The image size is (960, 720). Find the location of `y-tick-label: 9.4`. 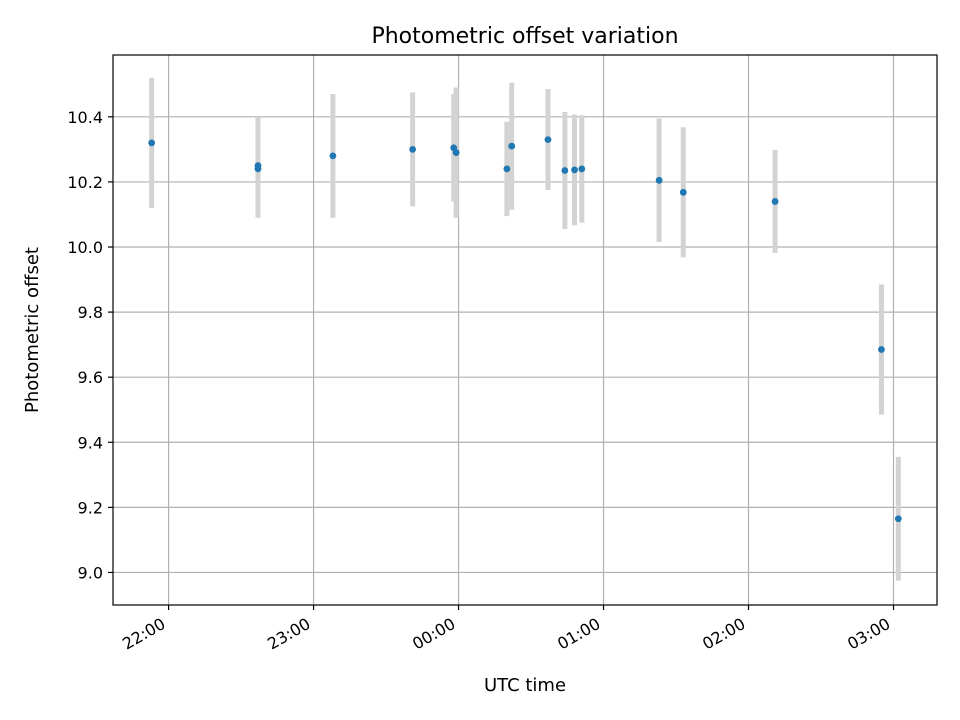

y-tick-label: 9.4 is located at coordinates (90, 442).